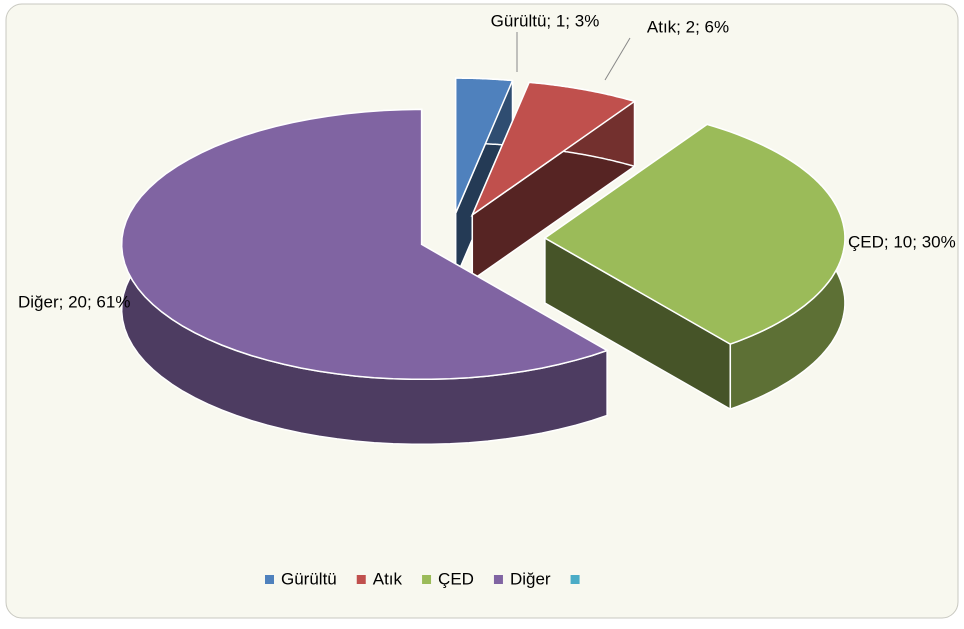 The width and height of the screenshot is (964, 629). What do you see at coordinates (309, 578) in the screenshot?
I see `legend-label: Gürültü` at bounding box center [309, 578].